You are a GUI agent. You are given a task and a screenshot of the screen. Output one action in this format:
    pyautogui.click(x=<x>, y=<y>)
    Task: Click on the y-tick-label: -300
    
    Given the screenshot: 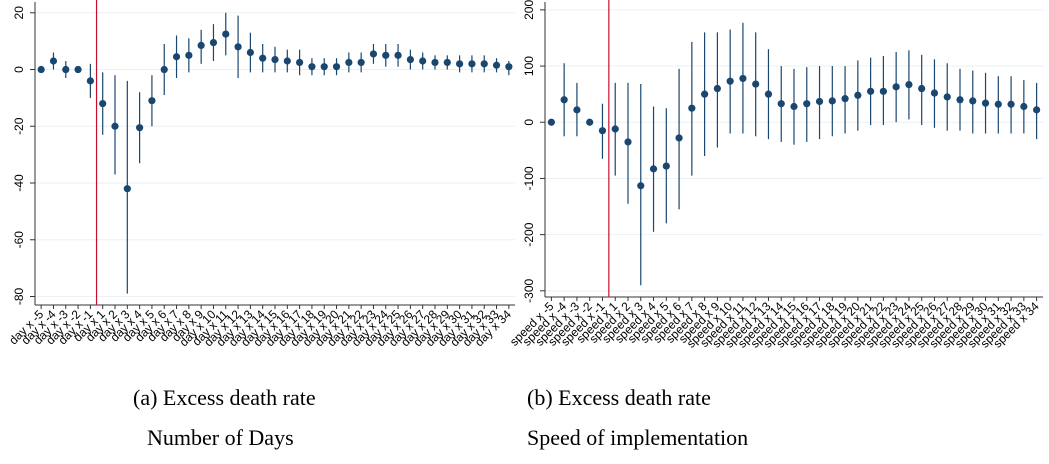 What is the action you would take?
    pyautogui.click(x=529, y=290)
    